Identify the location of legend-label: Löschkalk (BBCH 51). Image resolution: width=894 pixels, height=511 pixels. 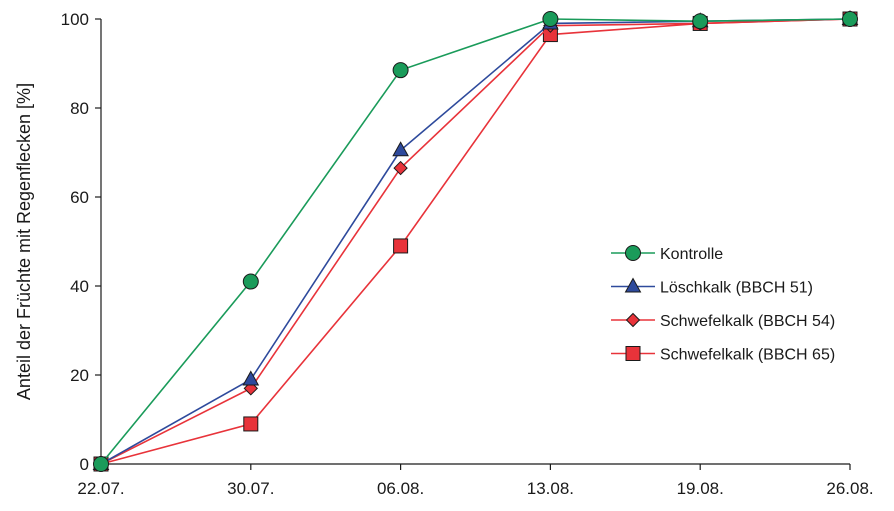
(736, 288).